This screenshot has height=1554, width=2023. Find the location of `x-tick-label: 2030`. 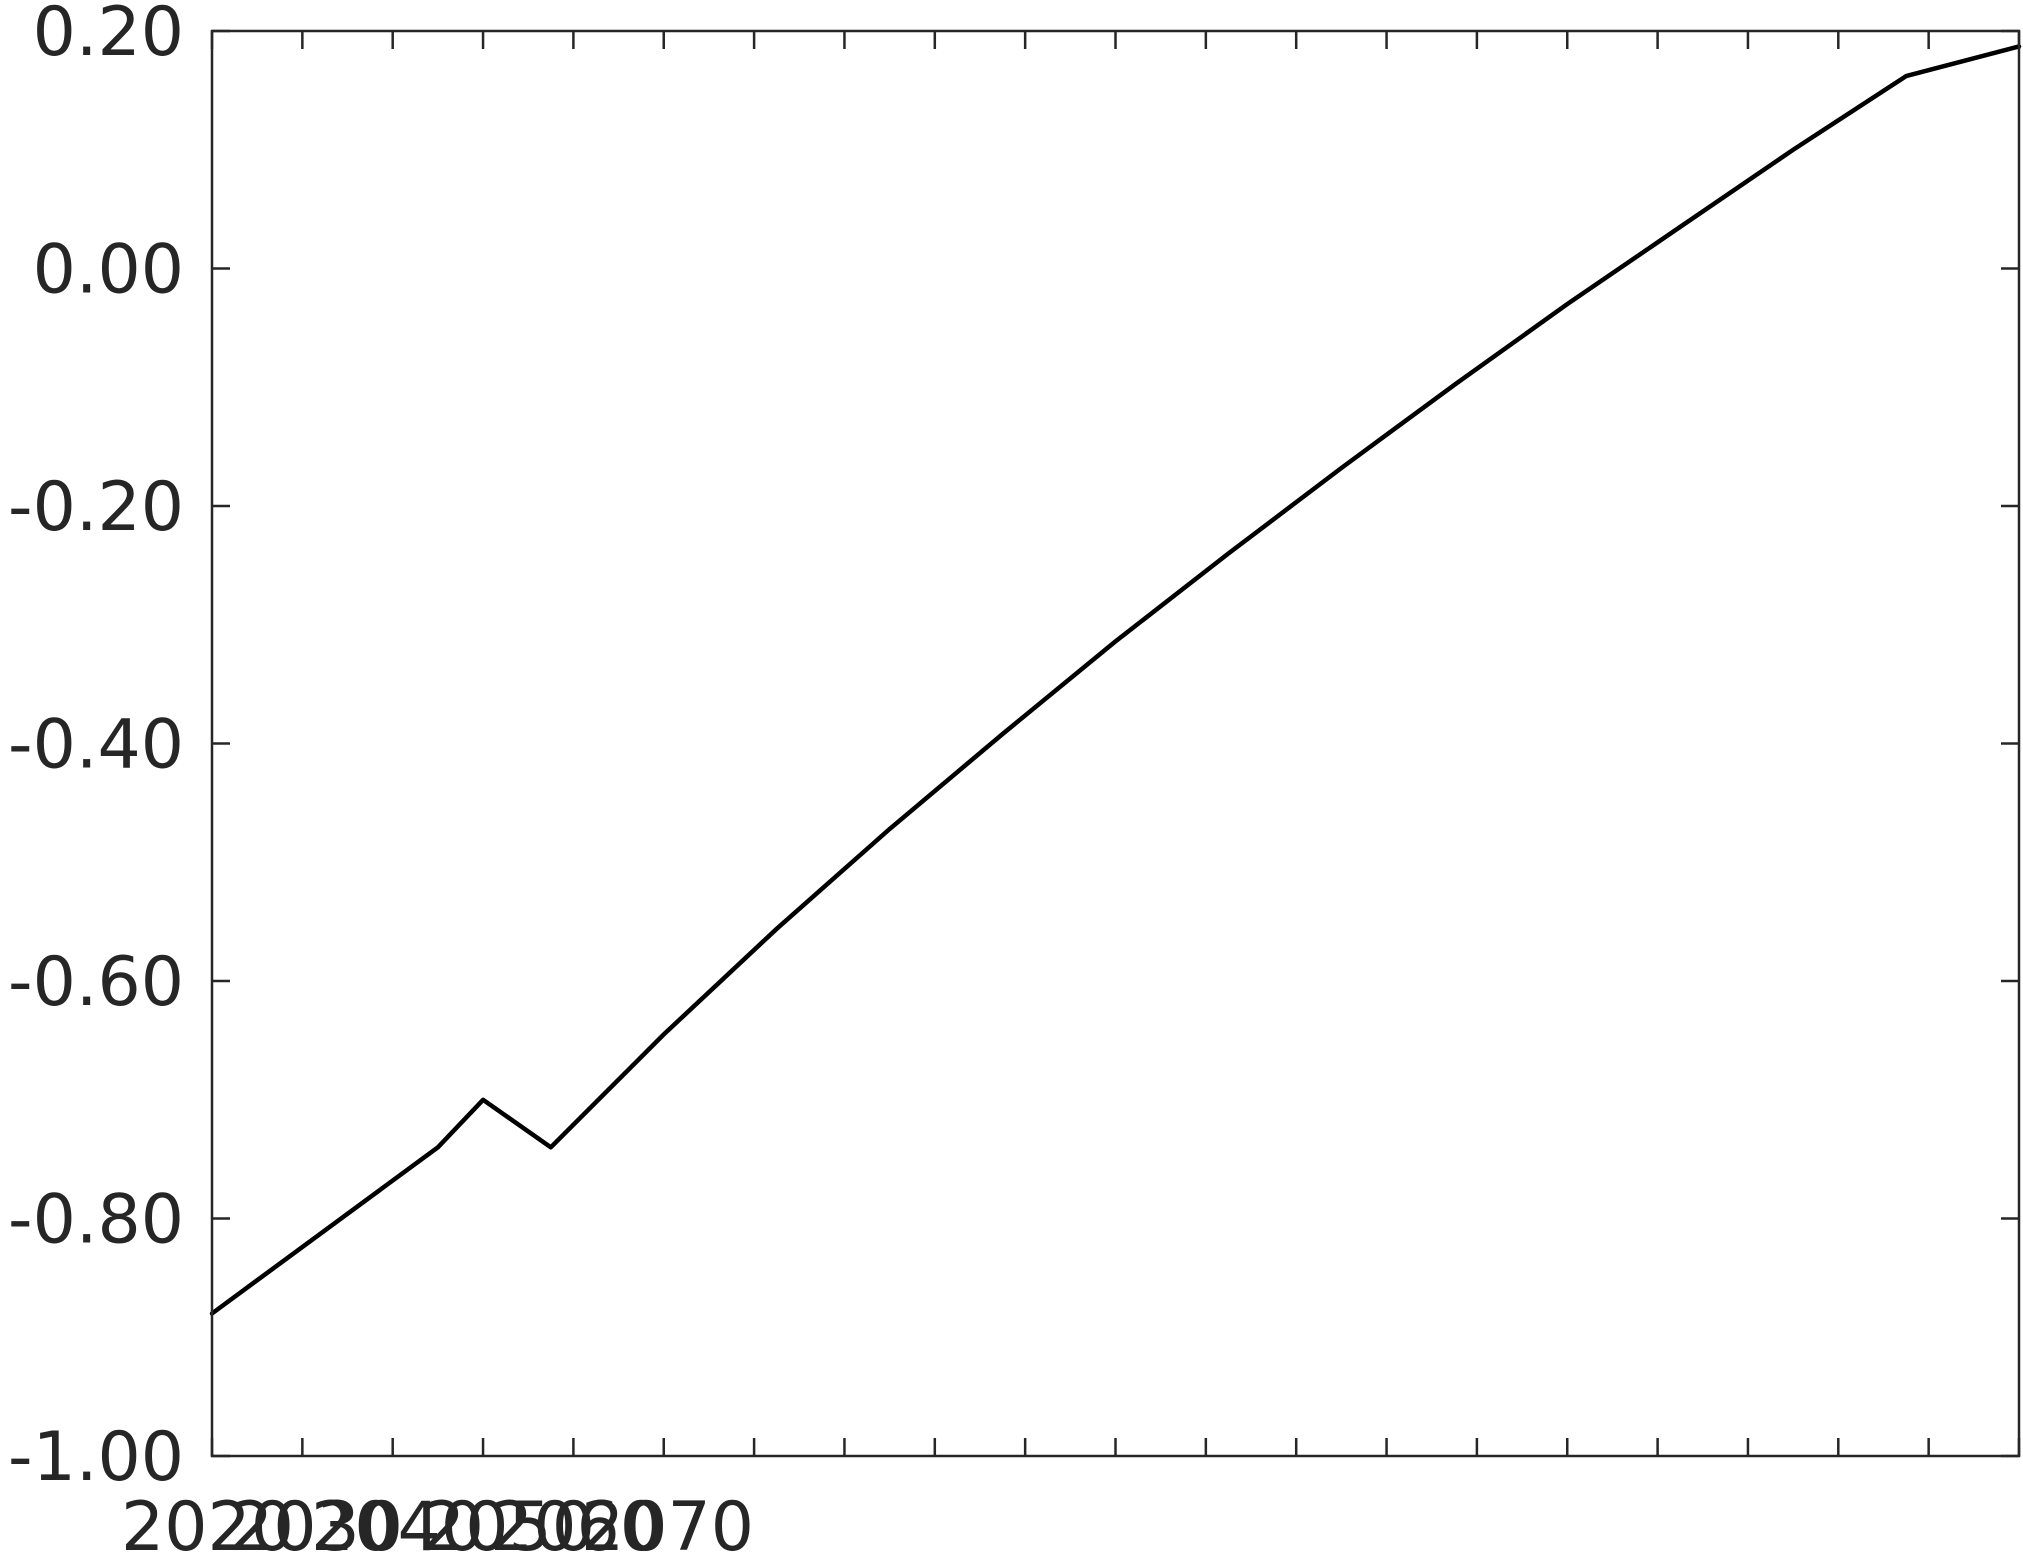

x-tick-label: 2030 is located at coordinates (316, 1521).